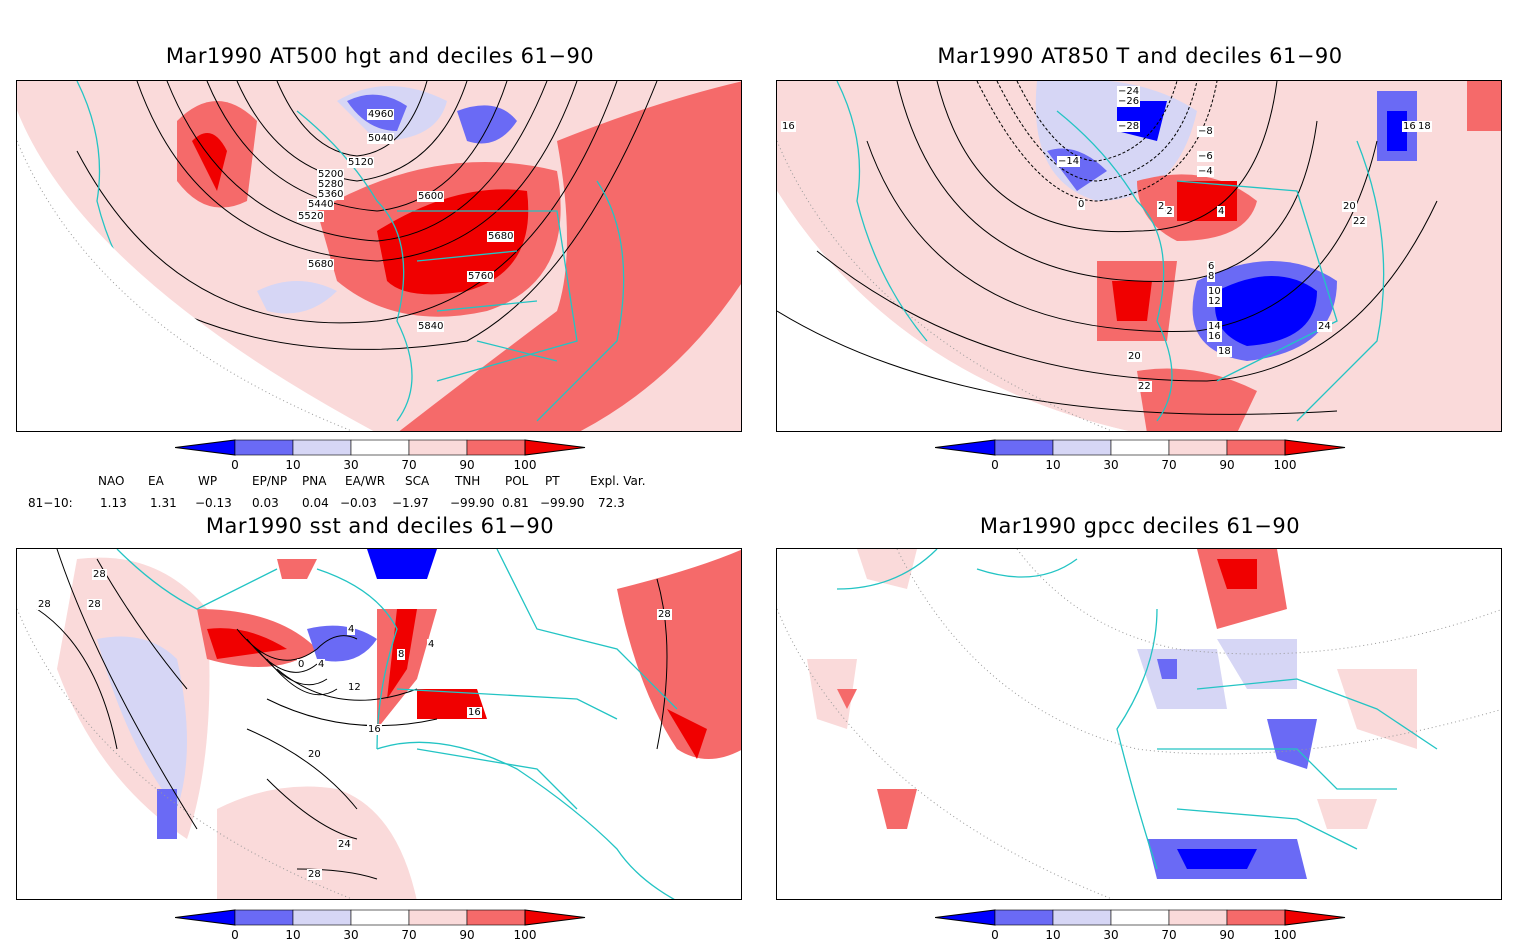 Image resolution: width=1520 pixels, height=952 pixels. I want to click on contour-label: 5360, so click(331, 194).